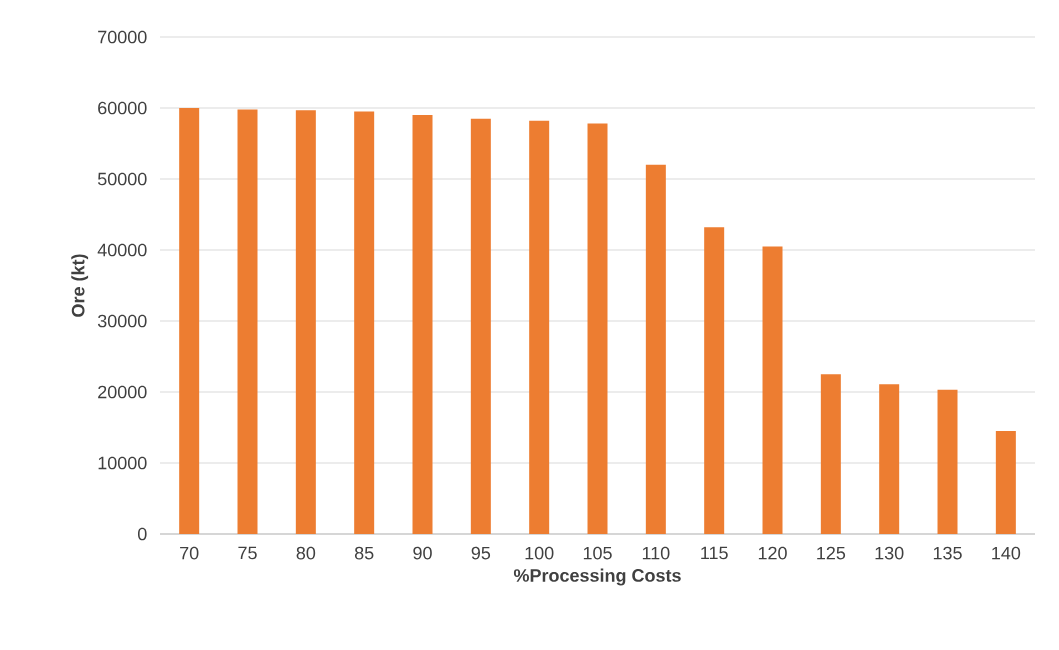  I want to click on y-tick-label: 50000, so click(122, 179).